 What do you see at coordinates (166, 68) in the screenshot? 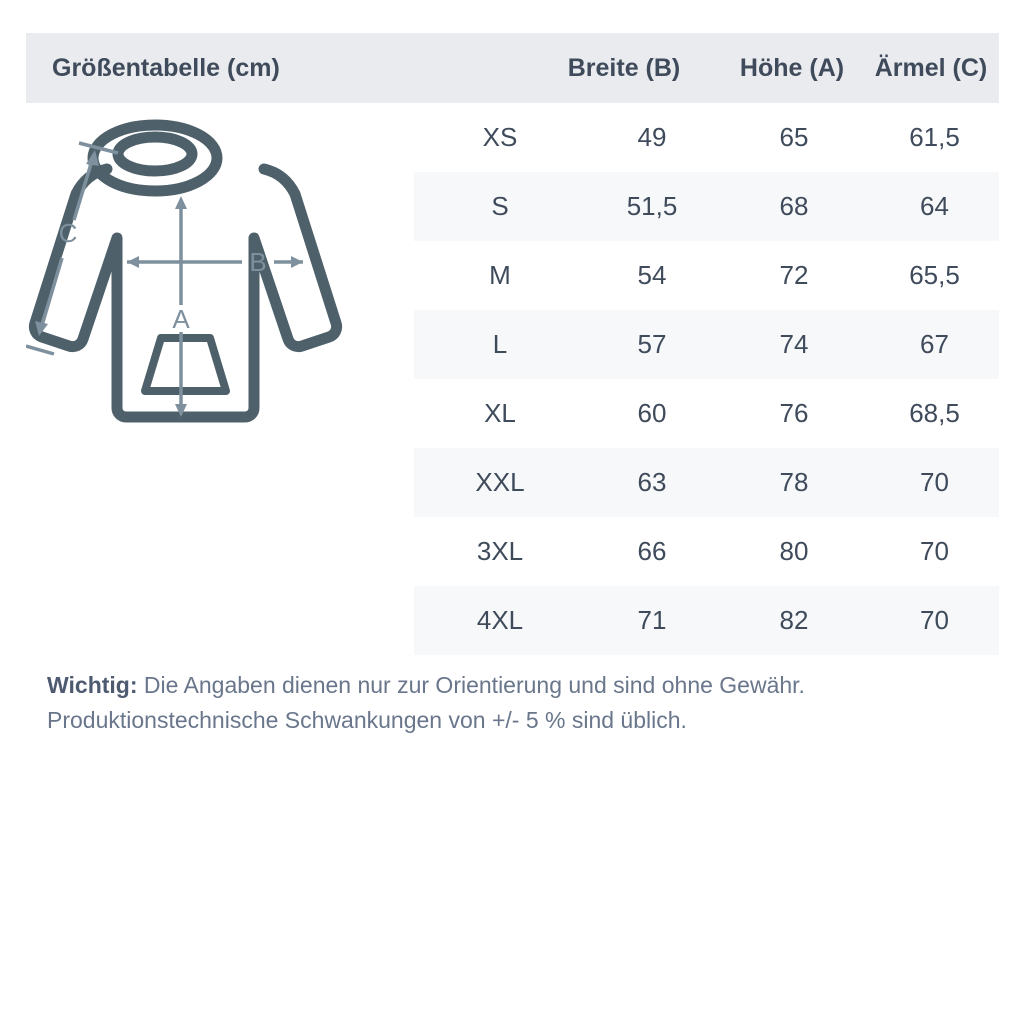
I see `page-title: Größentabelle (cm)` at bounding box center [166, 68].